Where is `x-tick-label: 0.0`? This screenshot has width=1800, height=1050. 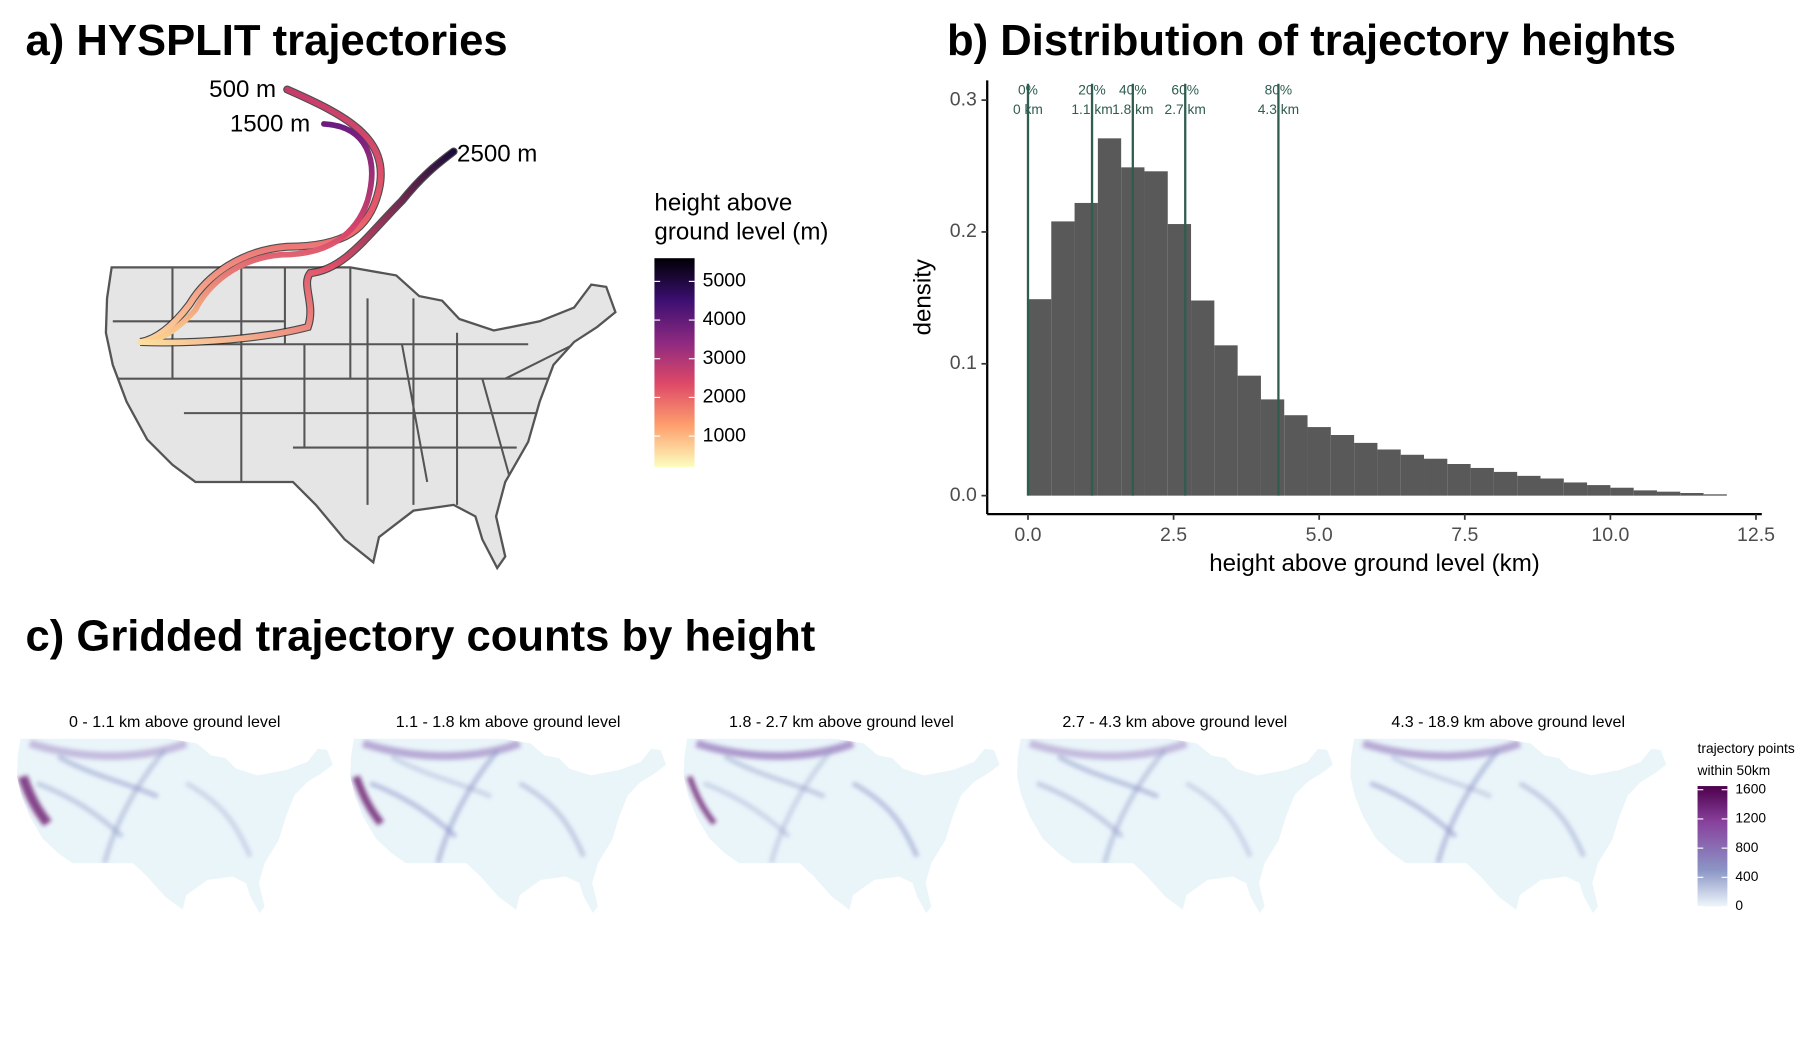 x-tick-label: 0.0 is located at coordinates (1027, 535).